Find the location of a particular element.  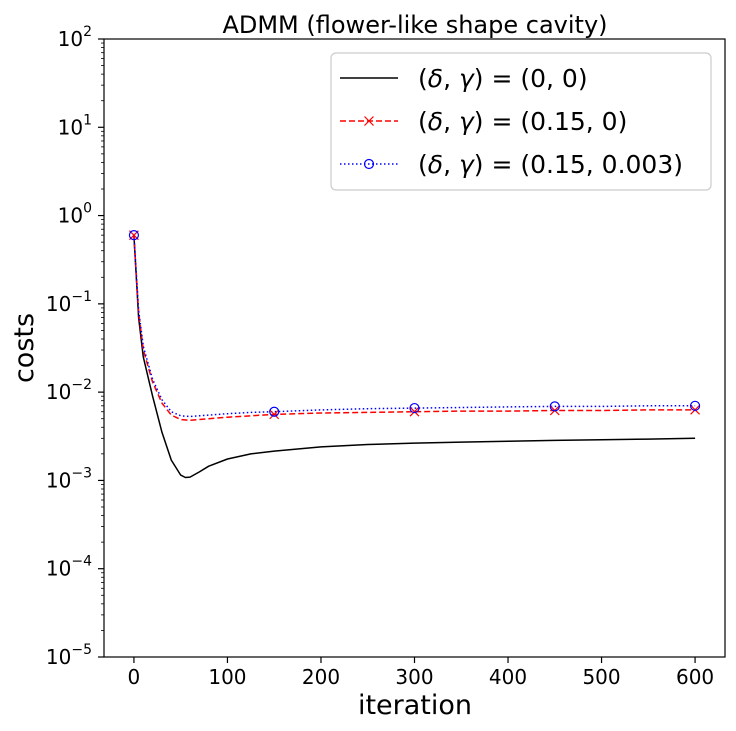

x-tick-label: 0 is located at coordinates (134, 677).